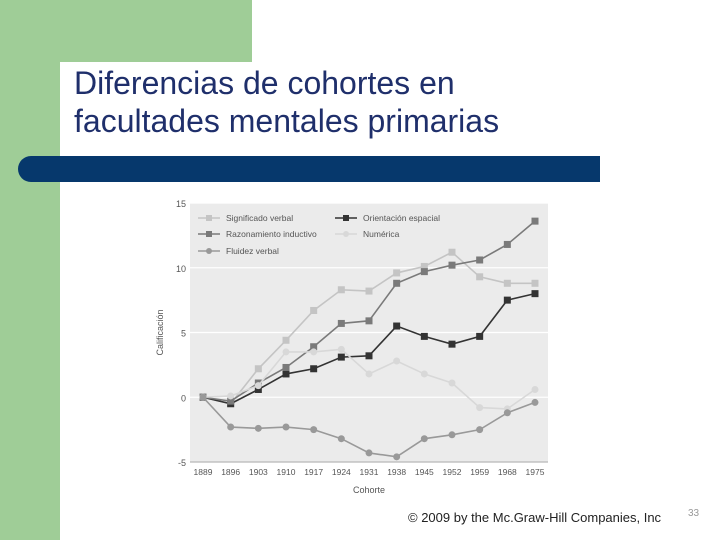 The width and height of the screenshot is (720, 540). I want to click on x-axis-label: Cohorte, so click(369, 490).